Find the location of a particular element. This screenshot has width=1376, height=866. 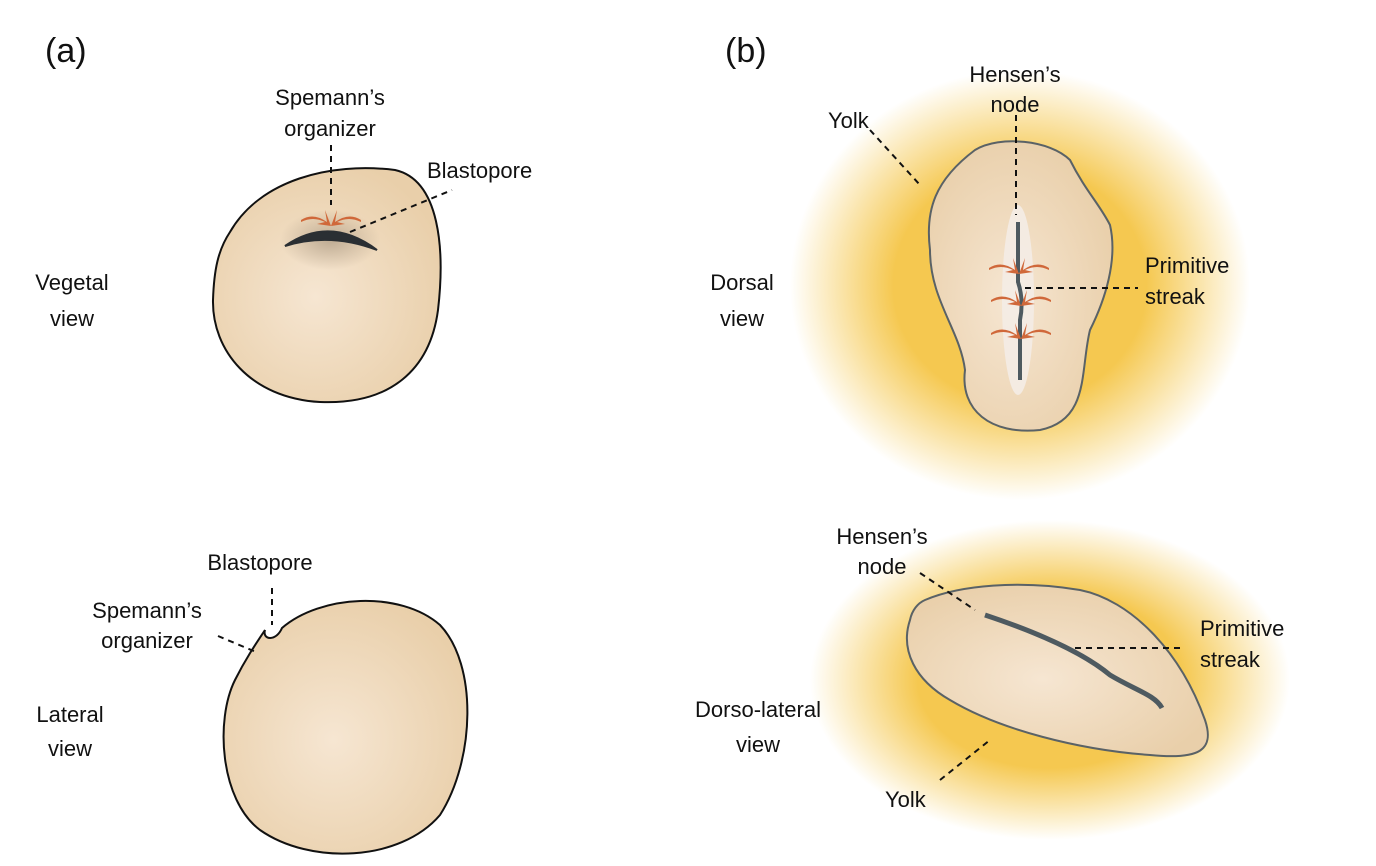

panel-label-a: (a) is located at coordinates (66, 51).